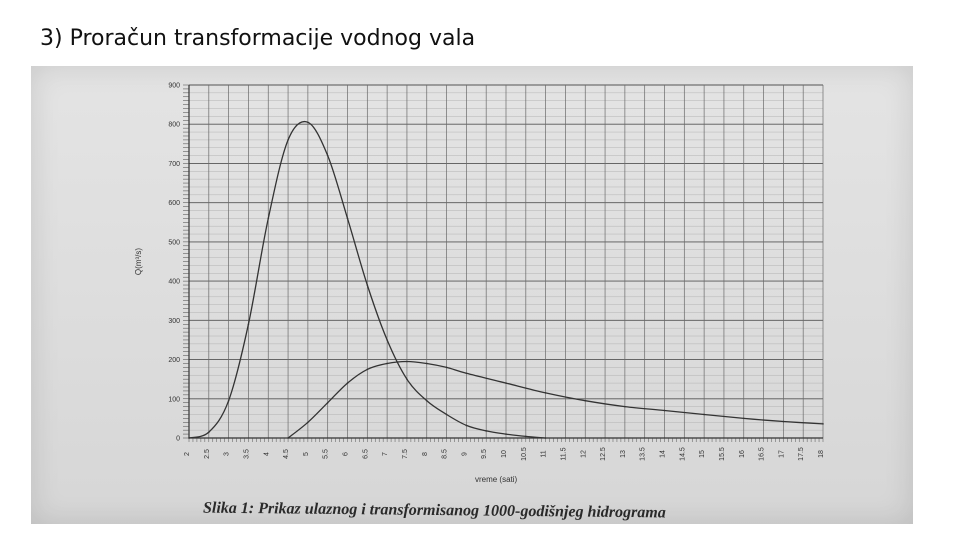  What do you see at coordinates (174, 360) in the screenshot?
I see `y-tick-label: 200` at bounding box center [174, 360].